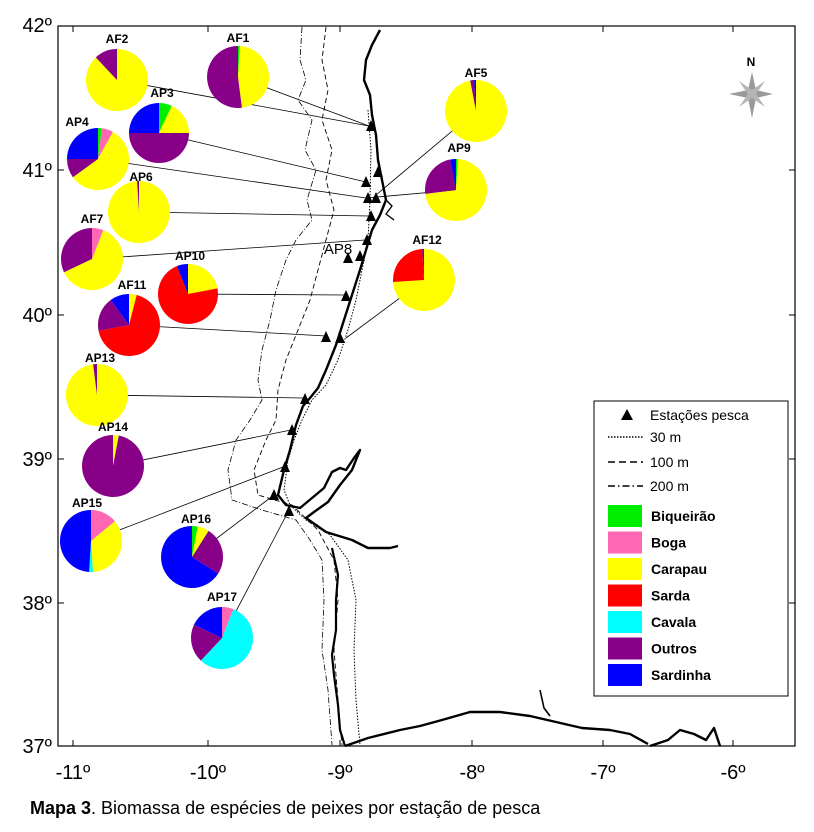 This screenshot has width=814, height=832. Describe the element at coordinates (92, 219) in the screenshot. I see `station-label: AF7` at that location.